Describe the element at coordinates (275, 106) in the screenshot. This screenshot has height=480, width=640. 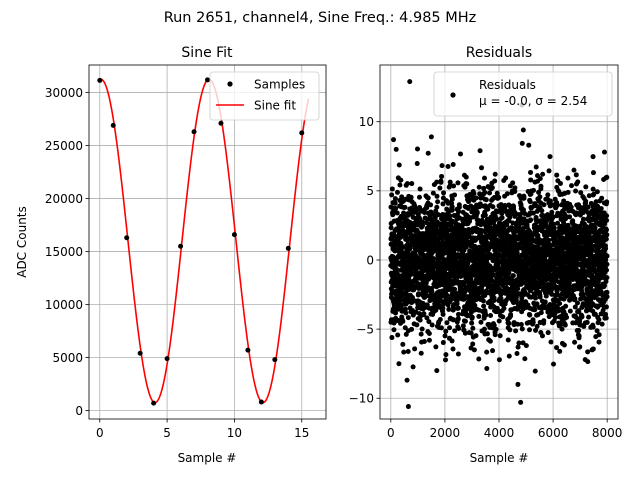
I see `legend-sine-fit-label: Sine fit` at that location.